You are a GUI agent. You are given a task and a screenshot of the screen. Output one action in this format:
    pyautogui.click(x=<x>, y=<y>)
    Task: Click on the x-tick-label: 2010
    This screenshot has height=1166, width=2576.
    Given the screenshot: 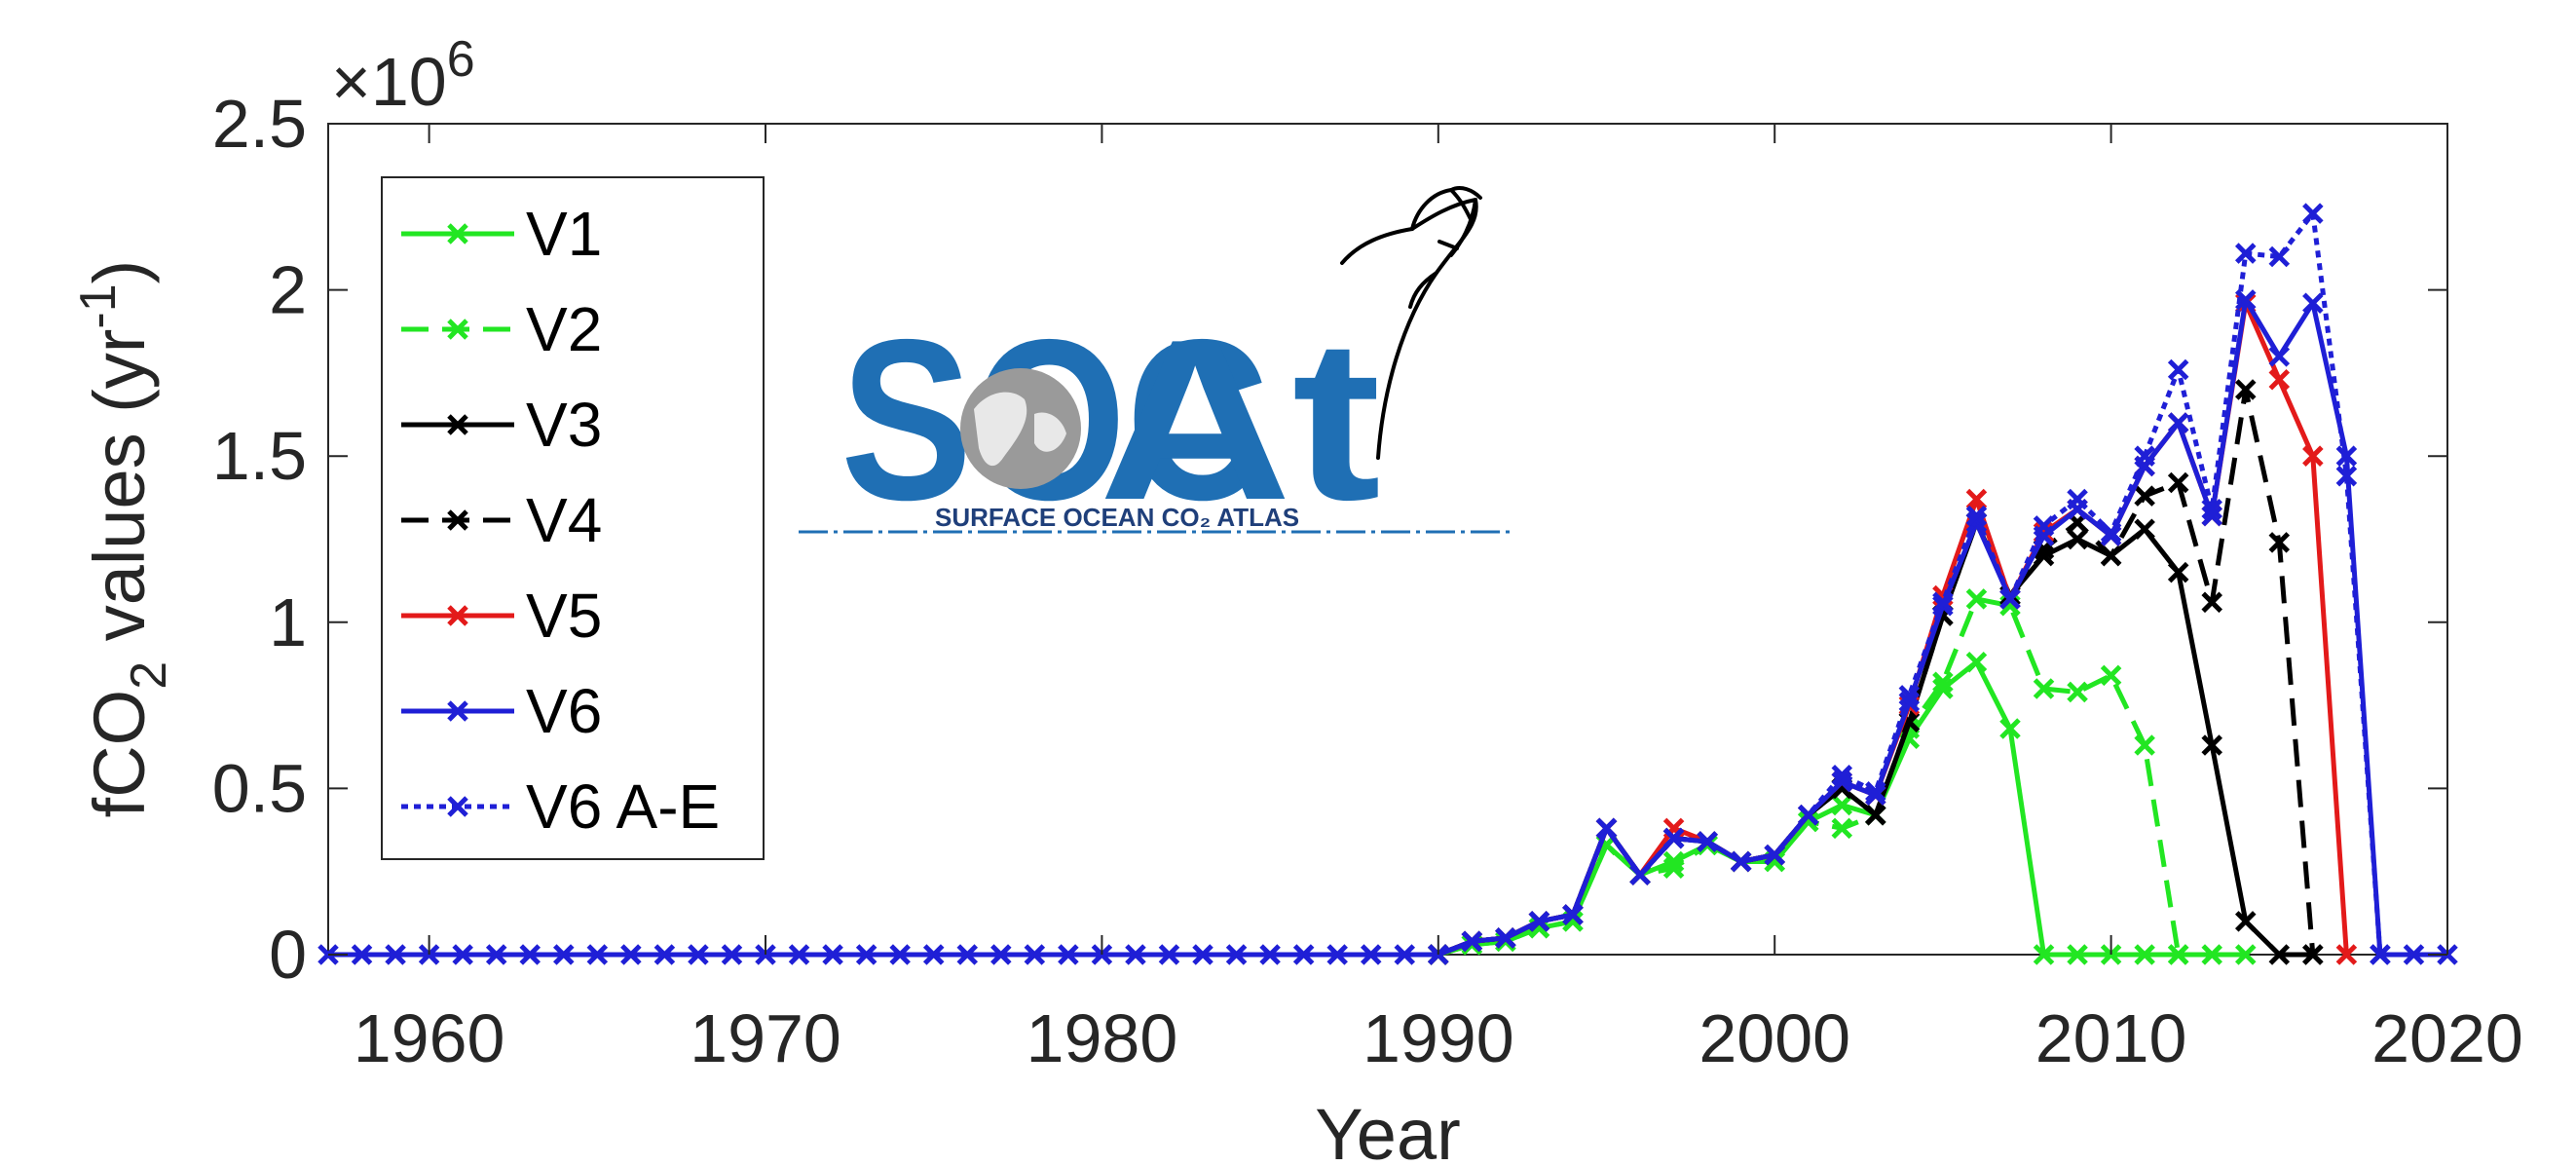 What is the action you would take?
    pyautogui.click(x=2111, y=1038)
    